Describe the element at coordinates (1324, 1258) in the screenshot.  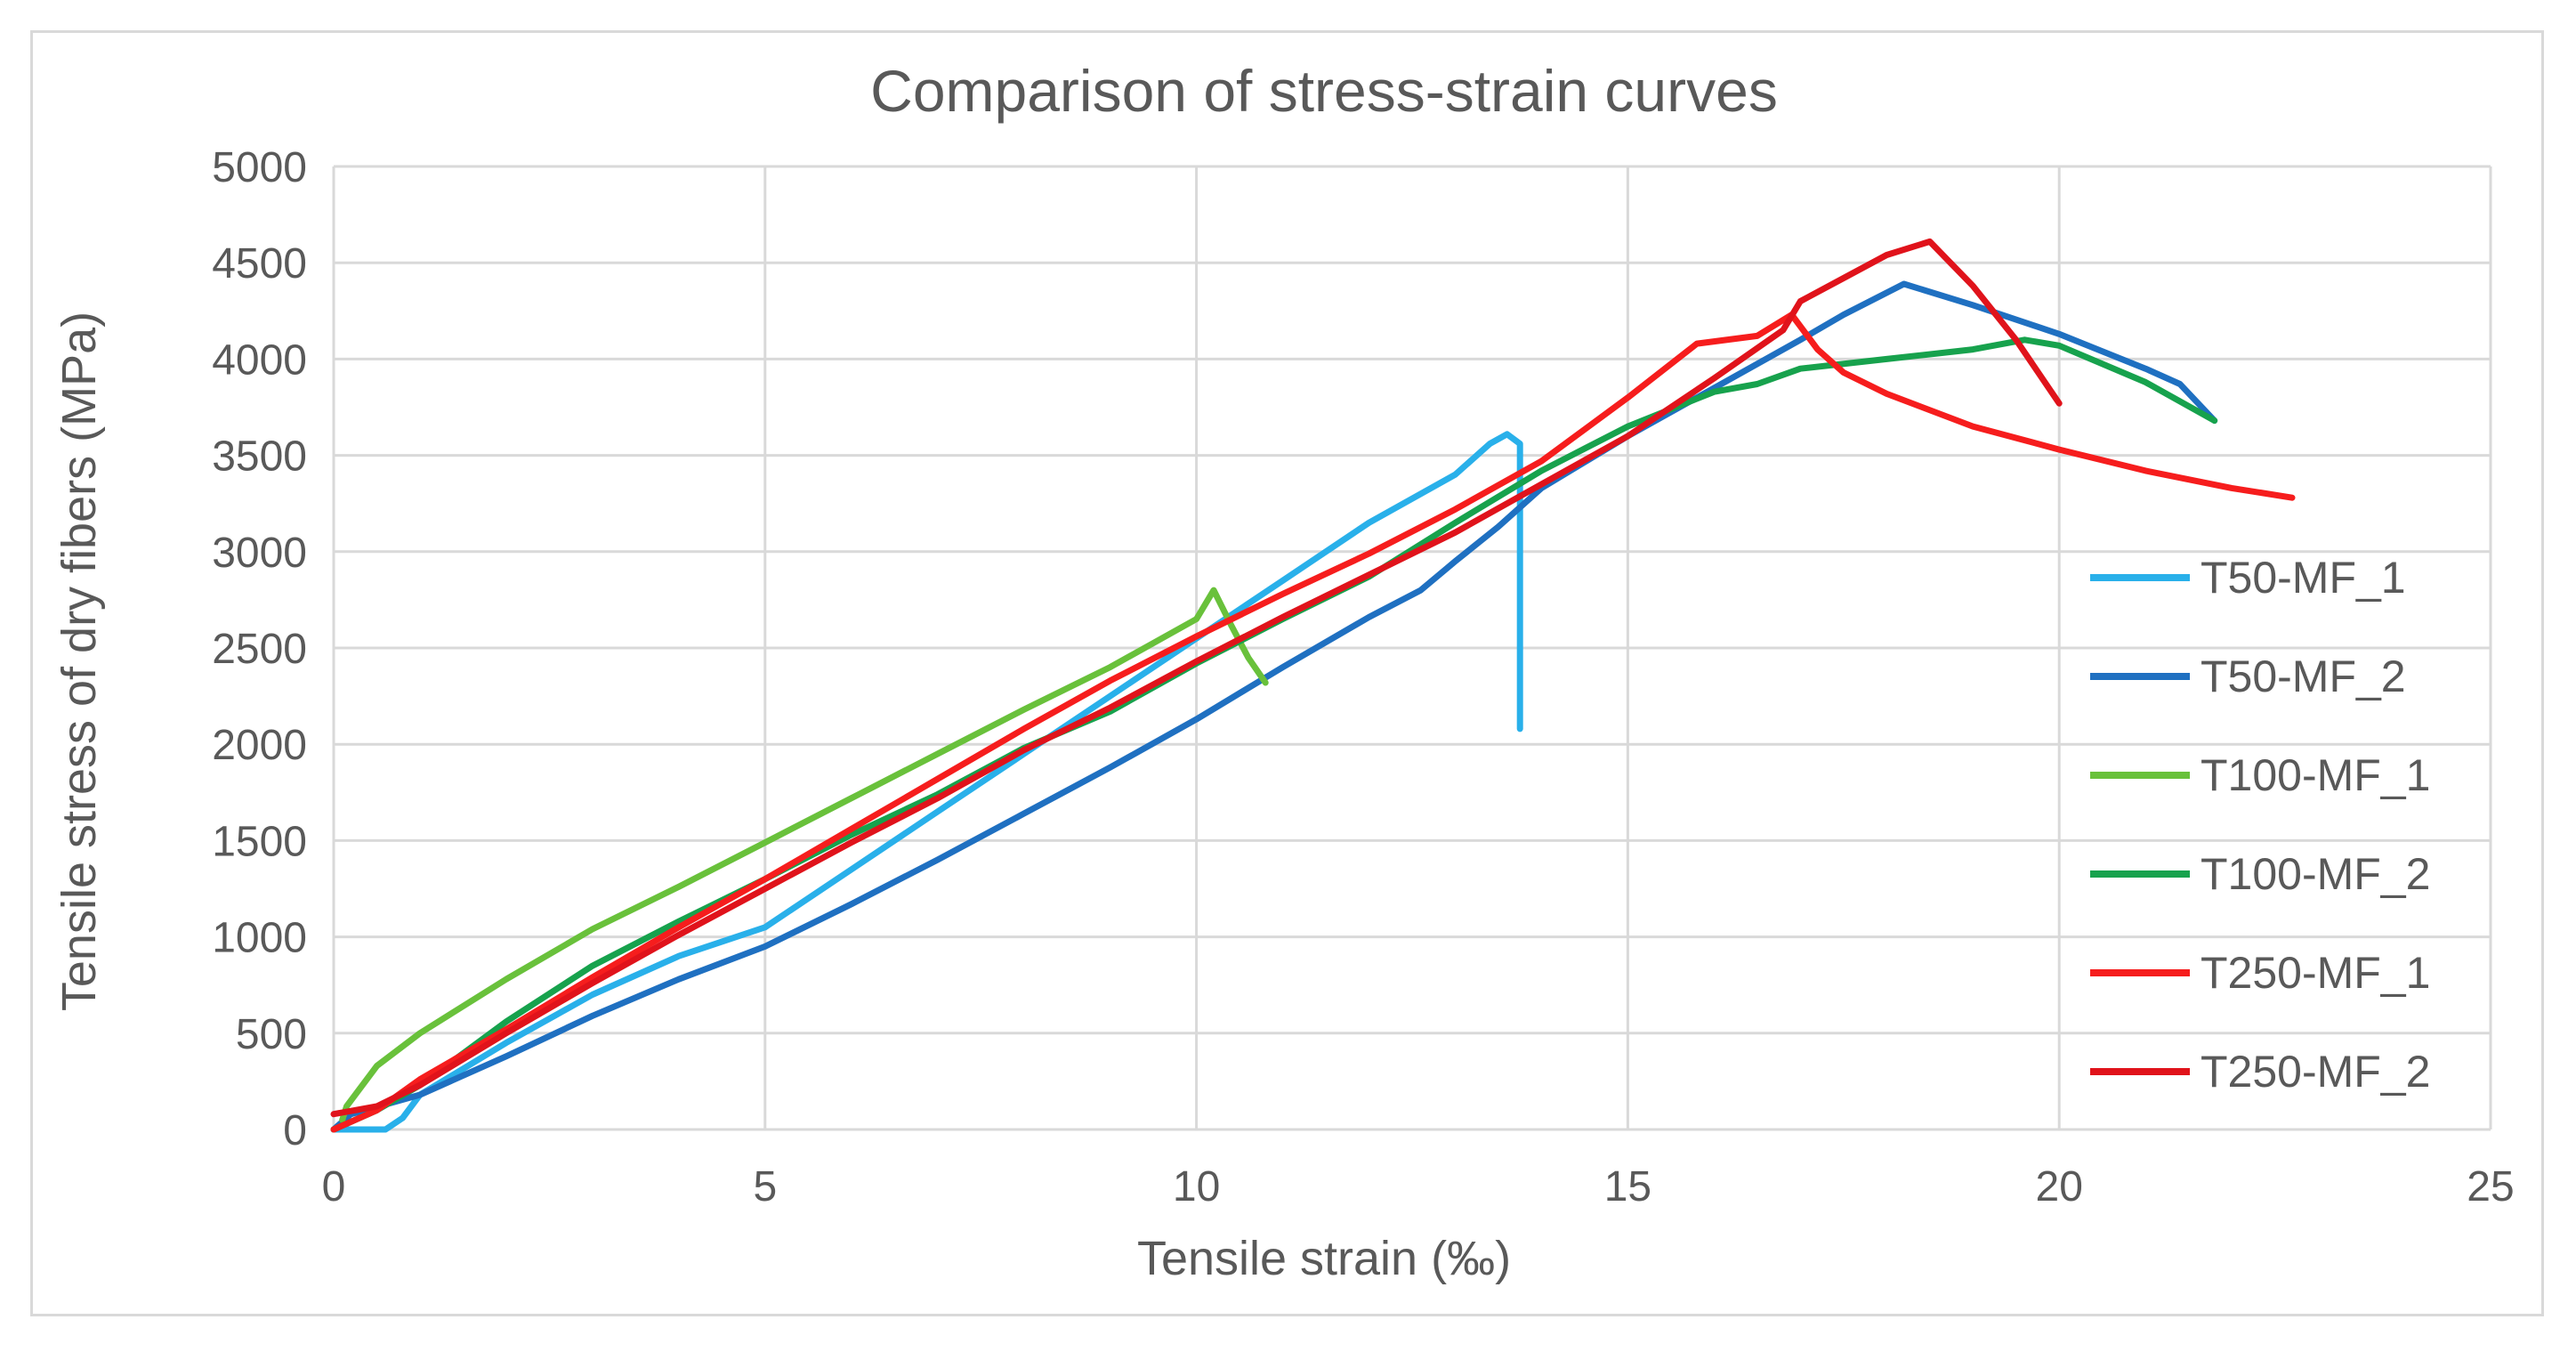
I see `x-axis-title: Tensile strain (‰)` at that location.